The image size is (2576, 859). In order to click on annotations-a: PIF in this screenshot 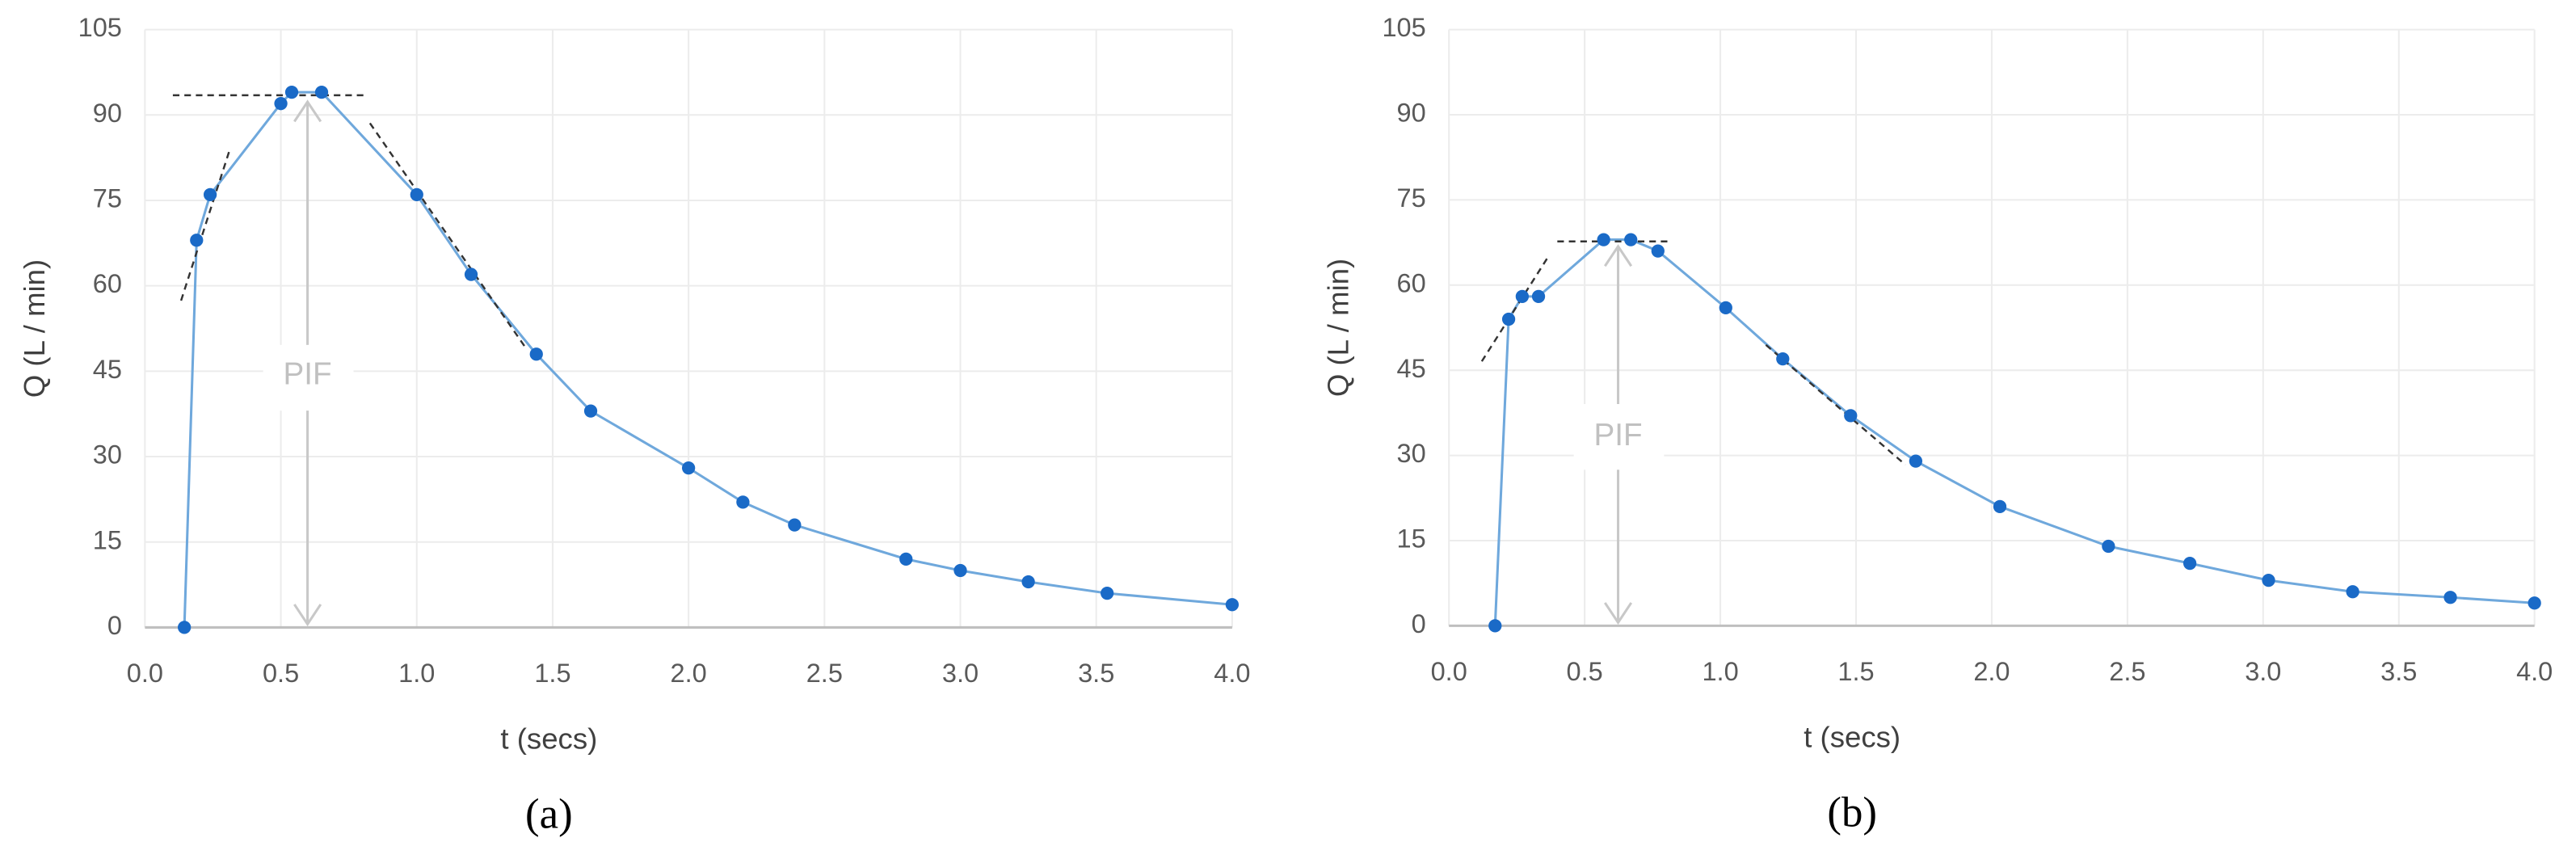, I will do `click(349, 360)`.